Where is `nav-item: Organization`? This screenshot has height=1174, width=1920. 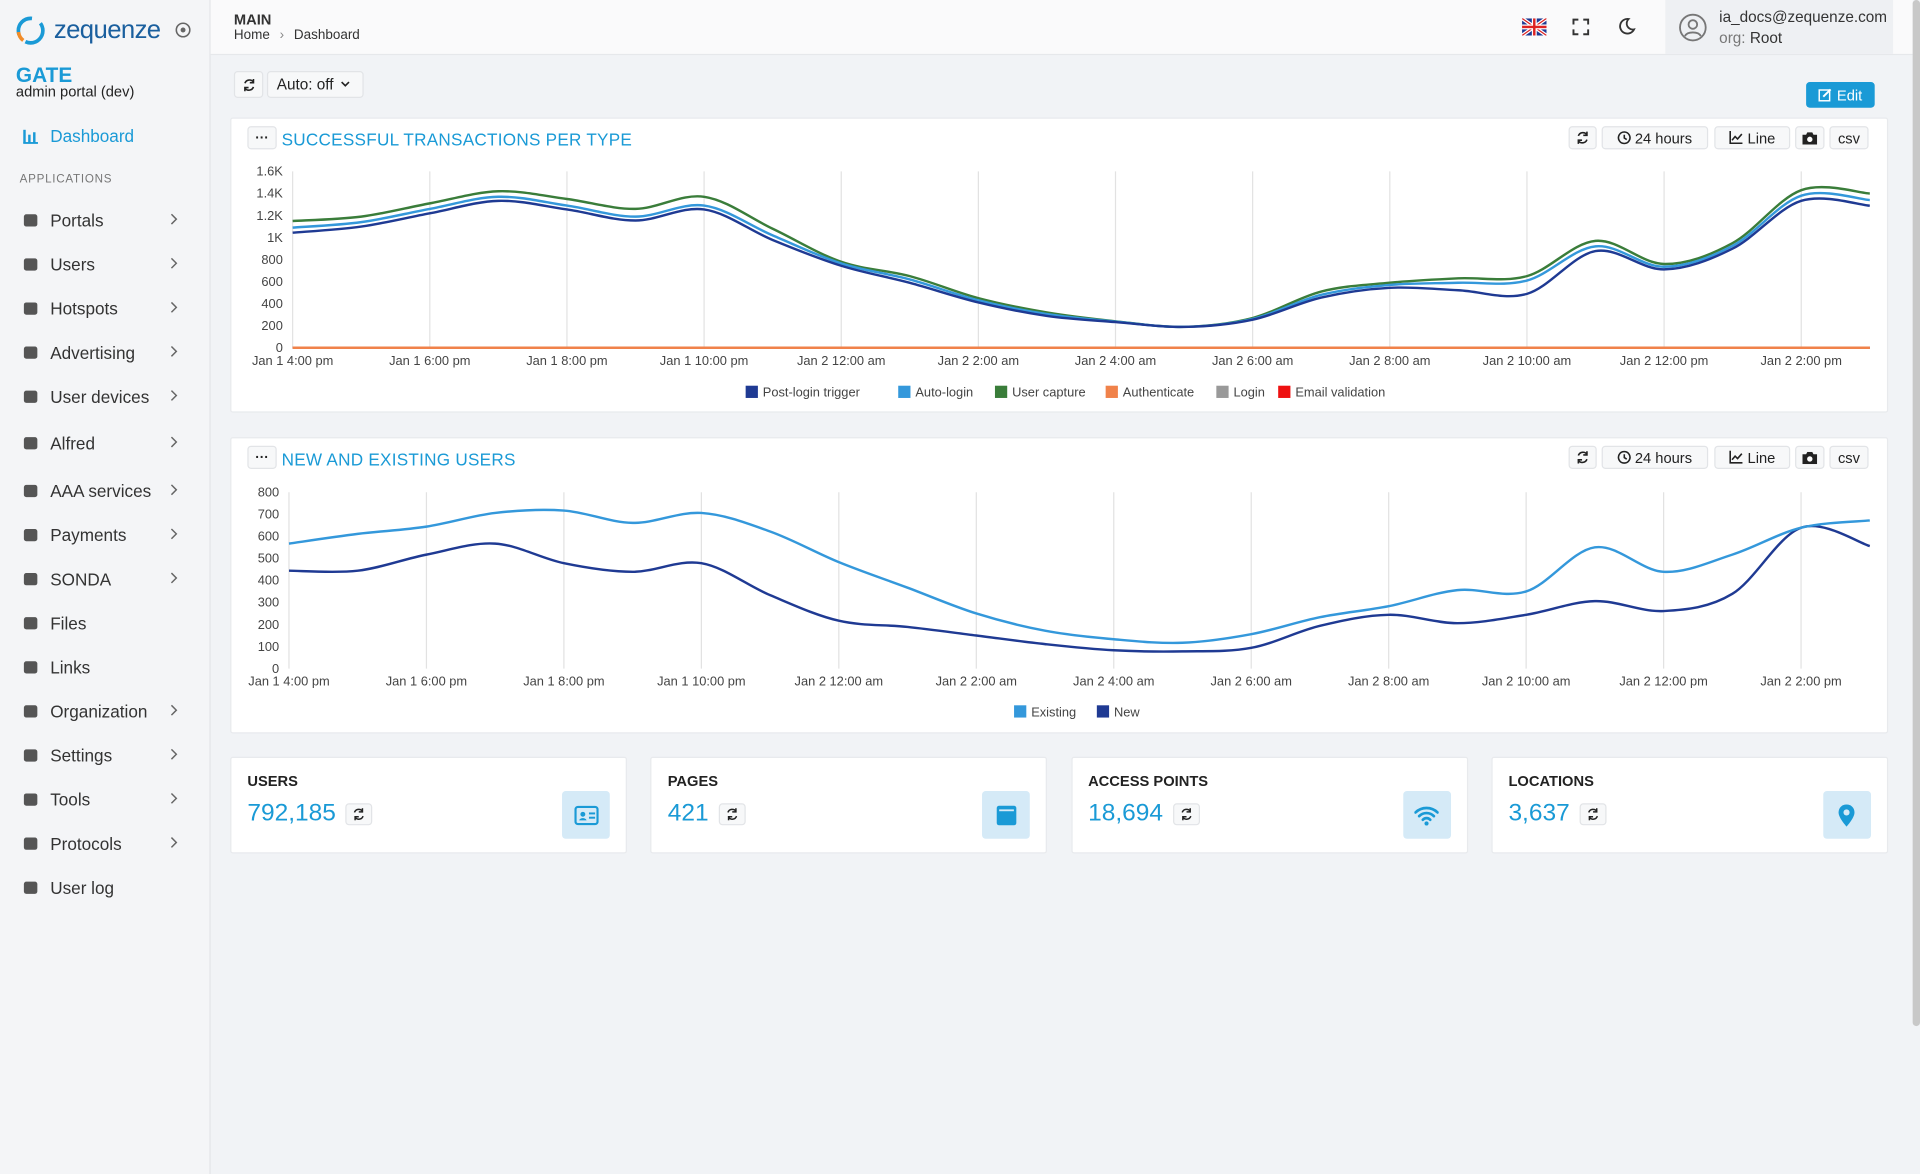
nav-item: Organization is located at coordinates (107, 711).